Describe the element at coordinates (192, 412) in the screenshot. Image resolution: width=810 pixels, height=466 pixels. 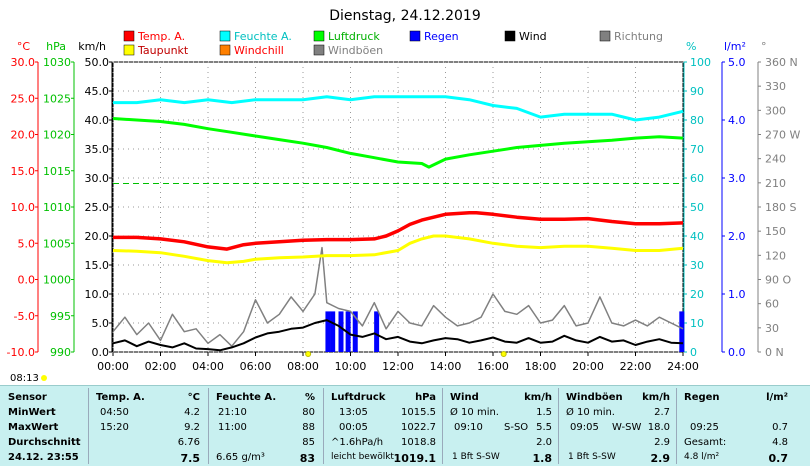
I see `temp-min: 4.2` at that location.